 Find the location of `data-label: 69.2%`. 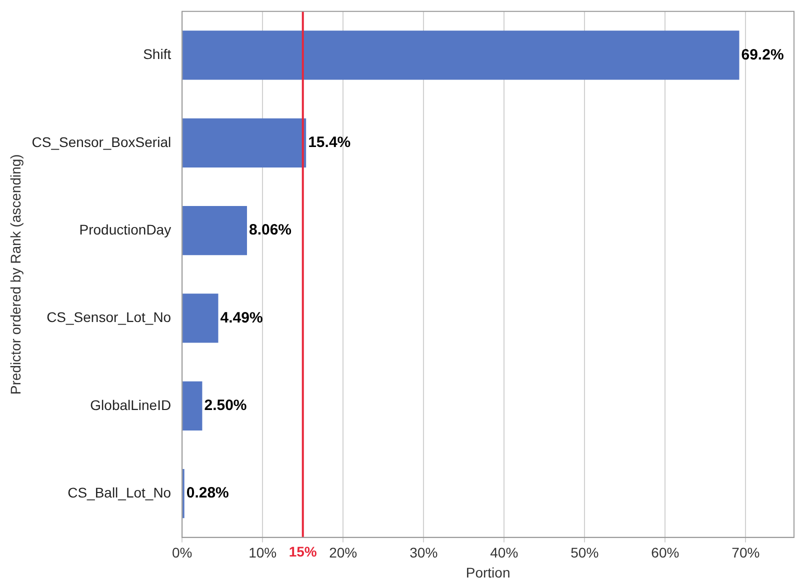

data-label: 69.2% is located at coordinates (762, 55).